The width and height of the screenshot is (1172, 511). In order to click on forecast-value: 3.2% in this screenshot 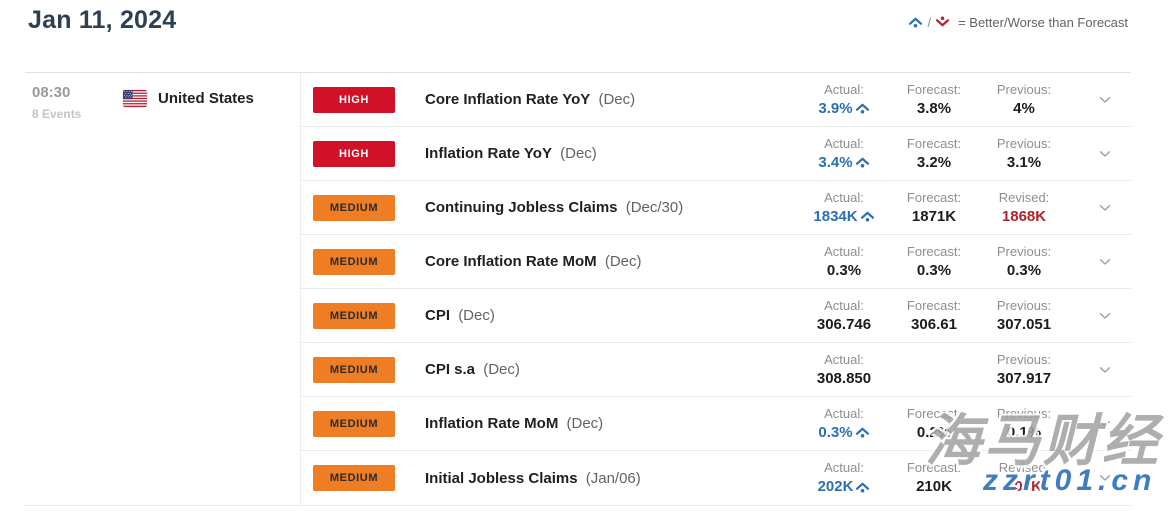, I will do `click(934, 162)`.